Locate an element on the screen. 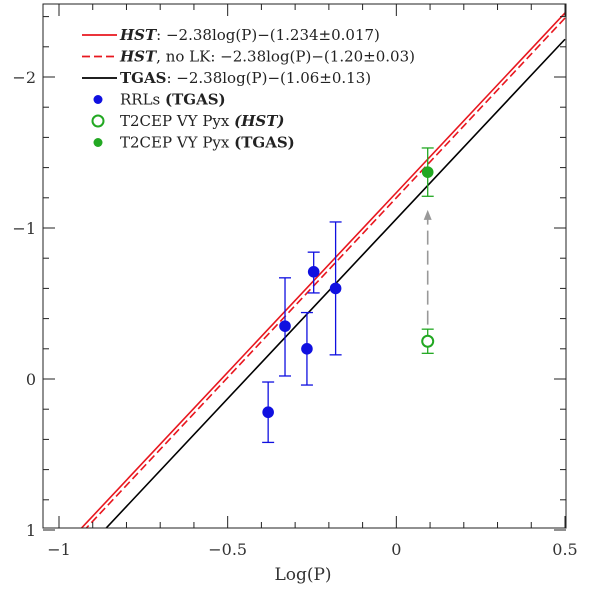 The height and width of the screenshot is (589, 598). t2cep-hst-marker is located at coordinates (428, 341).